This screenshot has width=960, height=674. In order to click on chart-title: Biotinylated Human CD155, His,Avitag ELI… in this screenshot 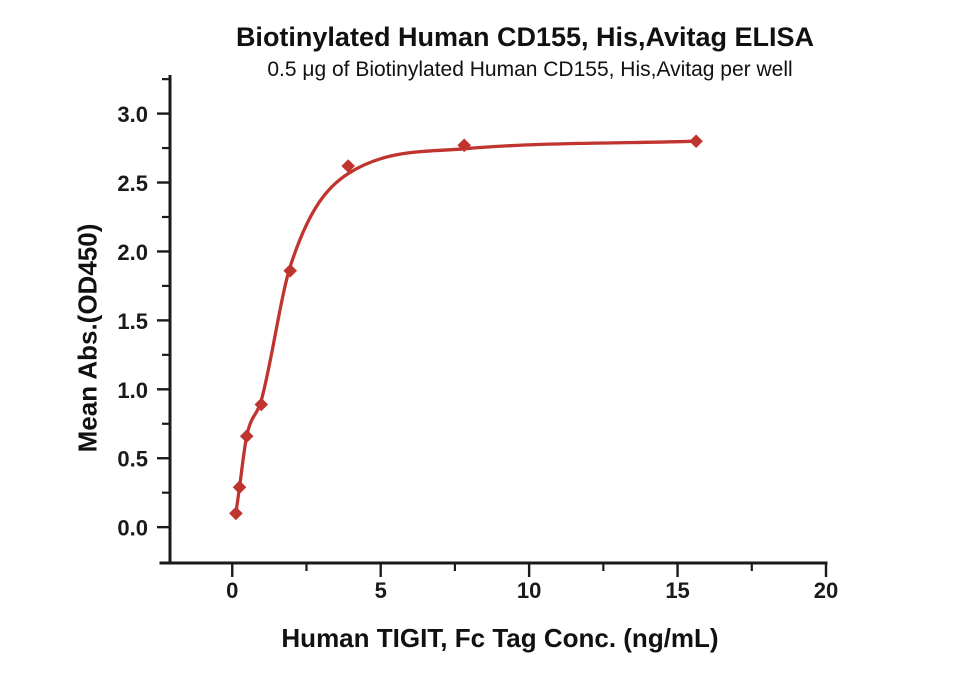, I will do `click(525, 37)`.